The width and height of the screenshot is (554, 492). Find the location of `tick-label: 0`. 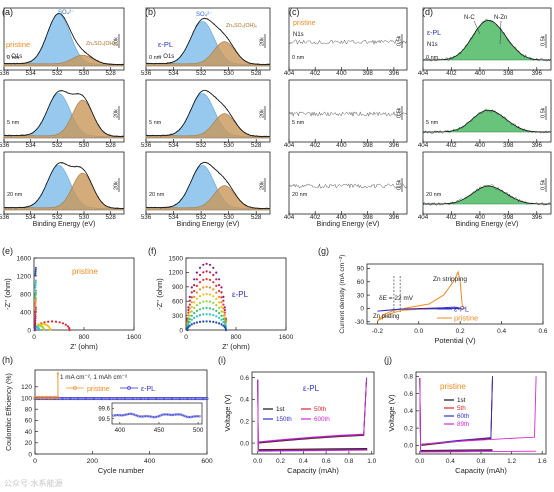

tick-label: 0 is located at coordinates (181, 330).